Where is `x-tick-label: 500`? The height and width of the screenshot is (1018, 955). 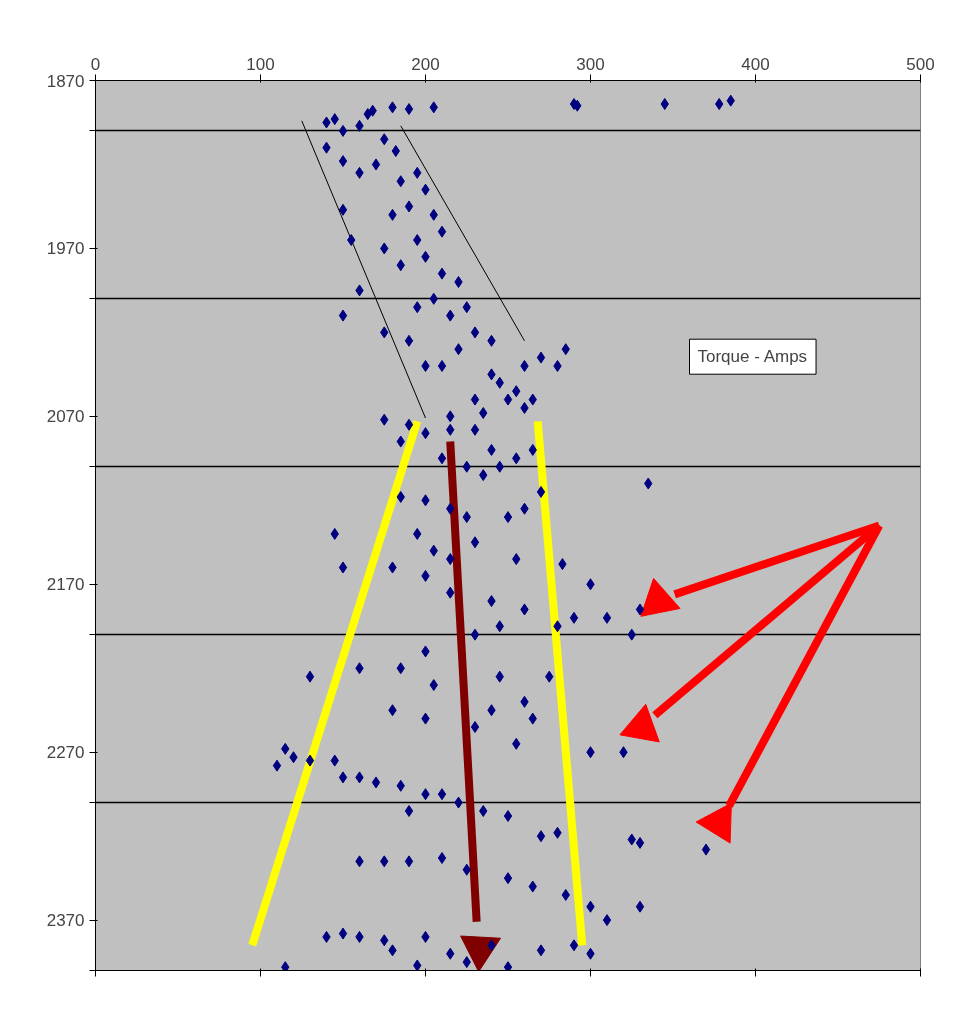 x-tick-label: 500 is located at coordinates (920, 64).